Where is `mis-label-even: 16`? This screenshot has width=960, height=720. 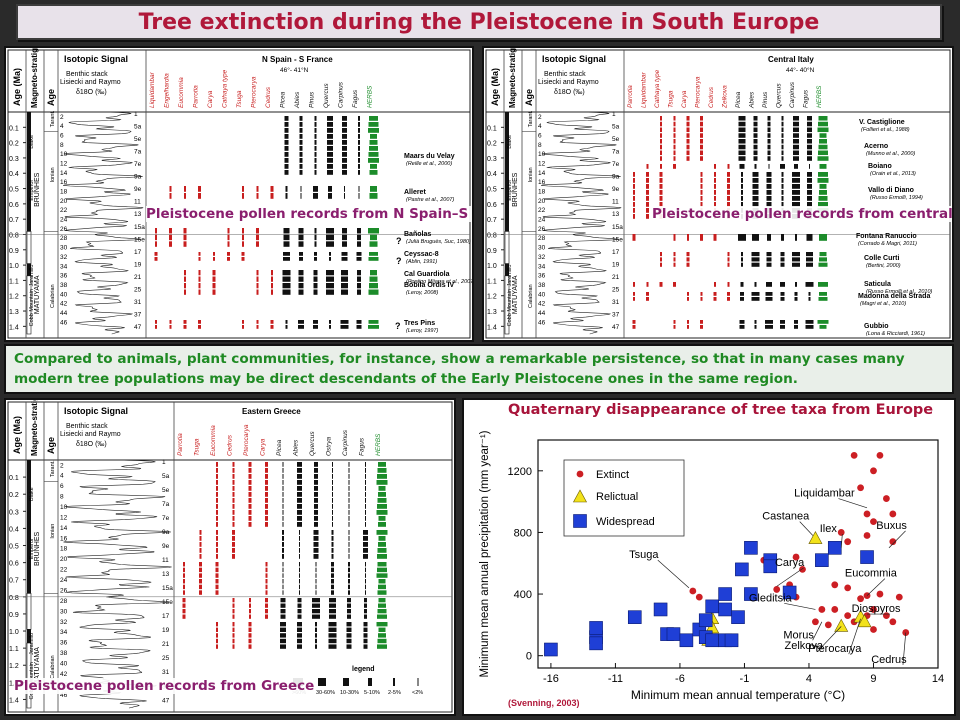 mis-label-even: 16 is located at coordinates (64, 538).